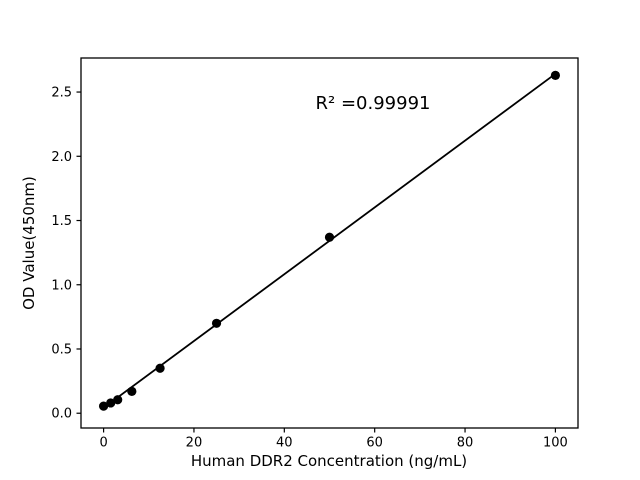  Describe the element at coordinates (374, 443) in the screenshot. I see `x-tick-label: 60` at that location.